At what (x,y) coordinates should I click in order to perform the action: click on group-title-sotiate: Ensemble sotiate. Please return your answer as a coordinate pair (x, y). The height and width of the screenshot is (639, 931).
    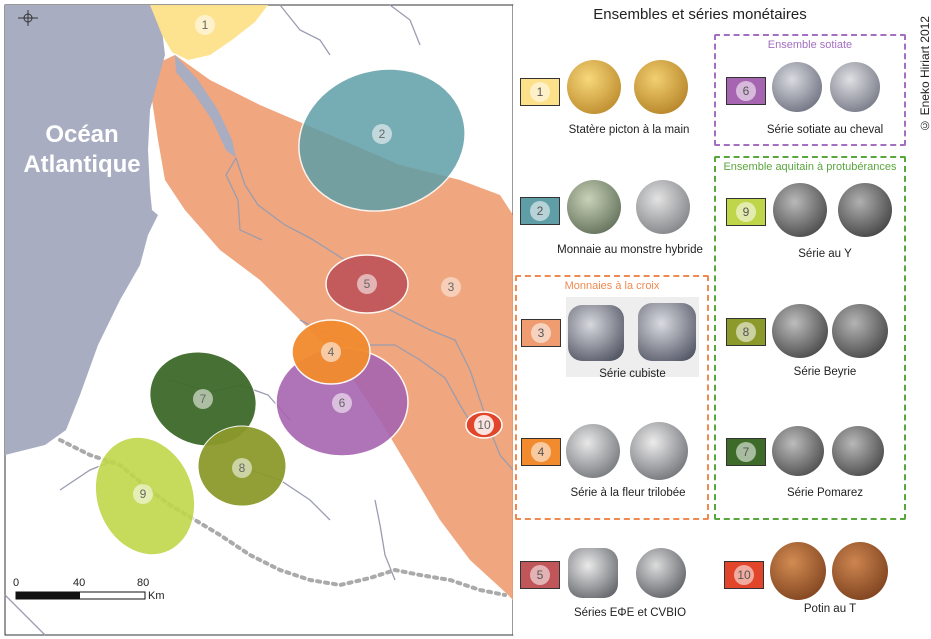
    Looking at the image, I should click on (810, 45).